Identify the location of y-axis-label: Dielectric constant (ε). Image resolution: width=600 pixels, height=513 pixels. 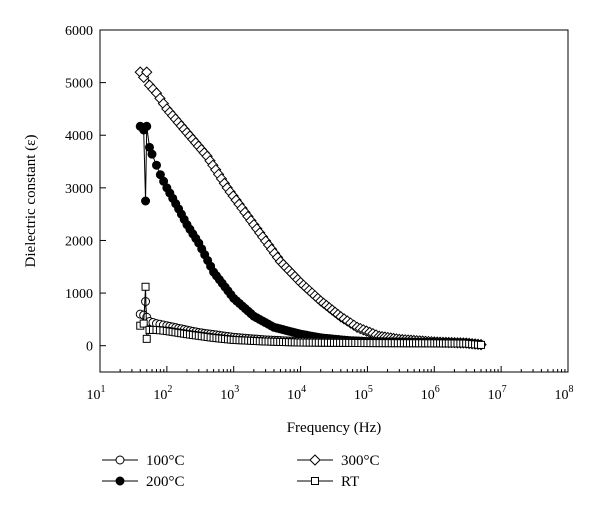
(31, 201).